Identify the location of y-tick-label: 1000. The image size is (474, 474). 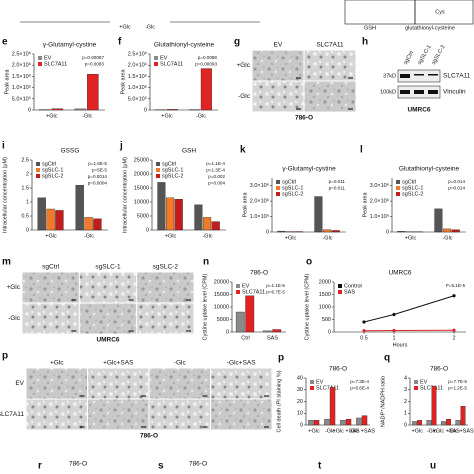
(325, 307).